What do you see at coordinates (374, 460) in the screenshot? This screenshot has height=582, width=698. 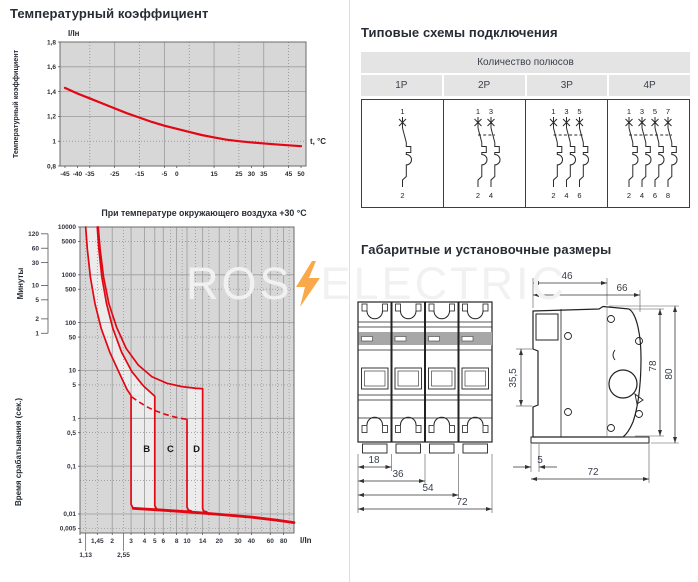 I see `dim-label-18: 18` at bounding box center [374, 460].